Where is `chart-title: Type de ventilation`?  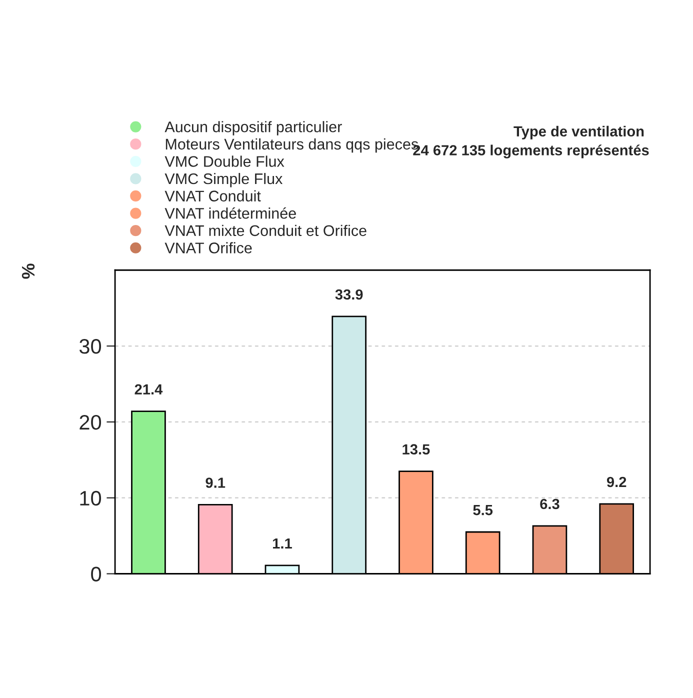
chart-title: Type de ventilation is located at coordinates (579, 133).